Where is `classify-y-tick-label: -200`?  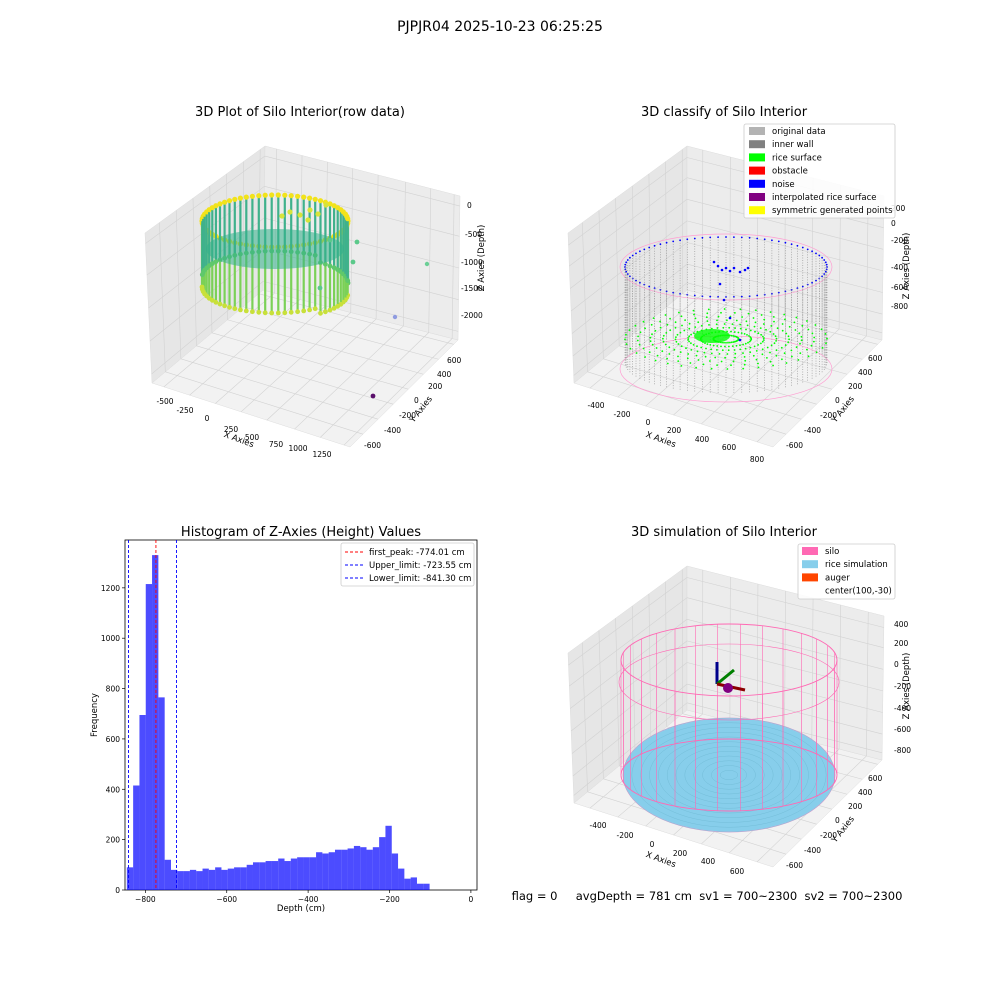
classify-y-tick-label: -200 is located at coordinates (828, 415).